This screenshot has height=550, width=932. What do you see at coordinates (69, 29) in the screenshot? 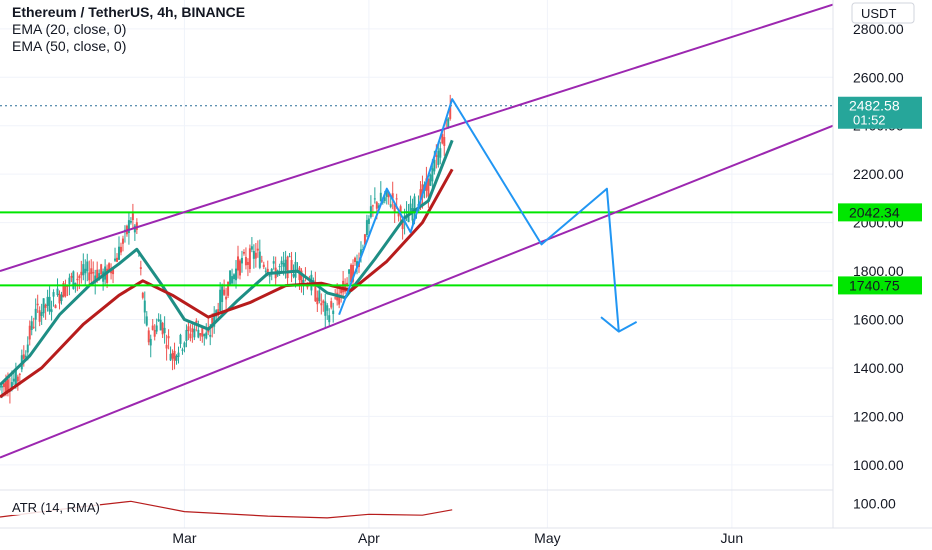
I see `ema20-legend: EMA (20, close, 0)` at bounding box center [69, 29].